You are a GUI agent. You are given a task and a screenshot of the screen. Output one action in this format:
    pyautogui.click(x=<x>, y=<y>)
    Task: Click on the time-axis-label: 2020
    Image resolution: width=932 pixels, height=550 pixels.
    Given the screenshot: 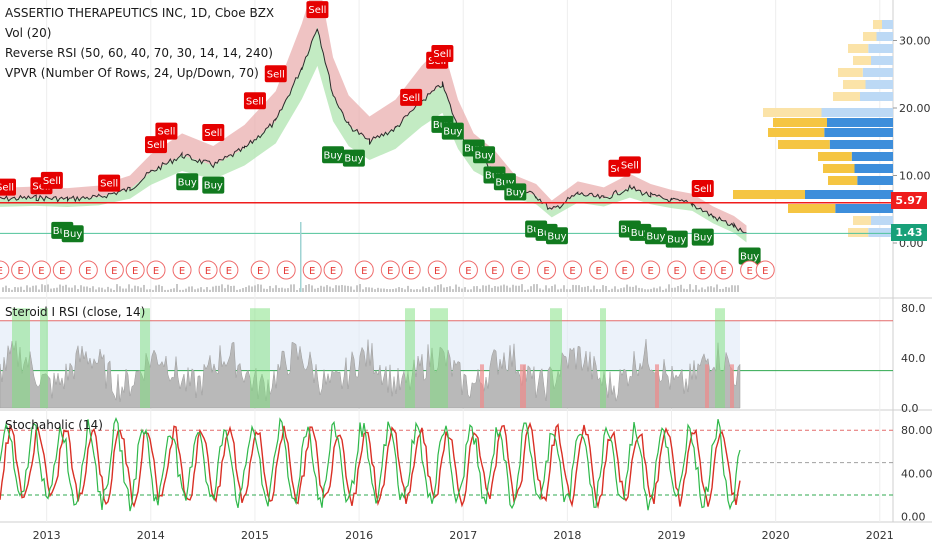 What is the action you would take?
    pyautogui.click(x=776, y=535)
    